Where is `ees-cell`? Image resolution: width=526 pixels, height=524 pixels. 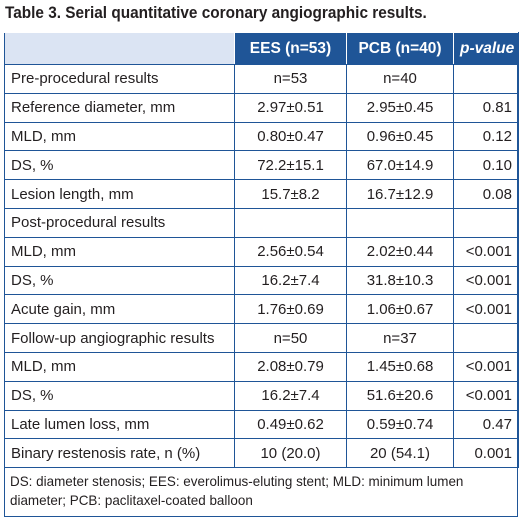
ees-cell is located at coordinates (290, 222).